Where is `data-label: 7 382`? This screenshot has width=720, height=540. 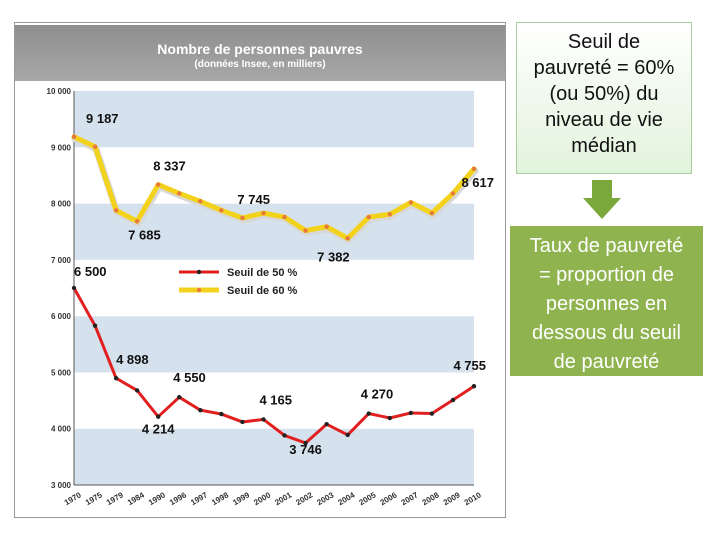 data-label: 7 382 is located at coordinates (333, 256).